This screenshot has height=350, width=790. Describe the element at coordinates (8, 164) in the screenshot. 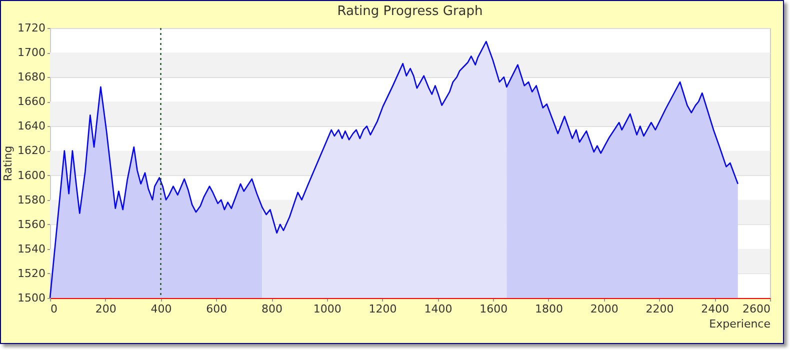

I see `y-axis-title: Rating` at that location.